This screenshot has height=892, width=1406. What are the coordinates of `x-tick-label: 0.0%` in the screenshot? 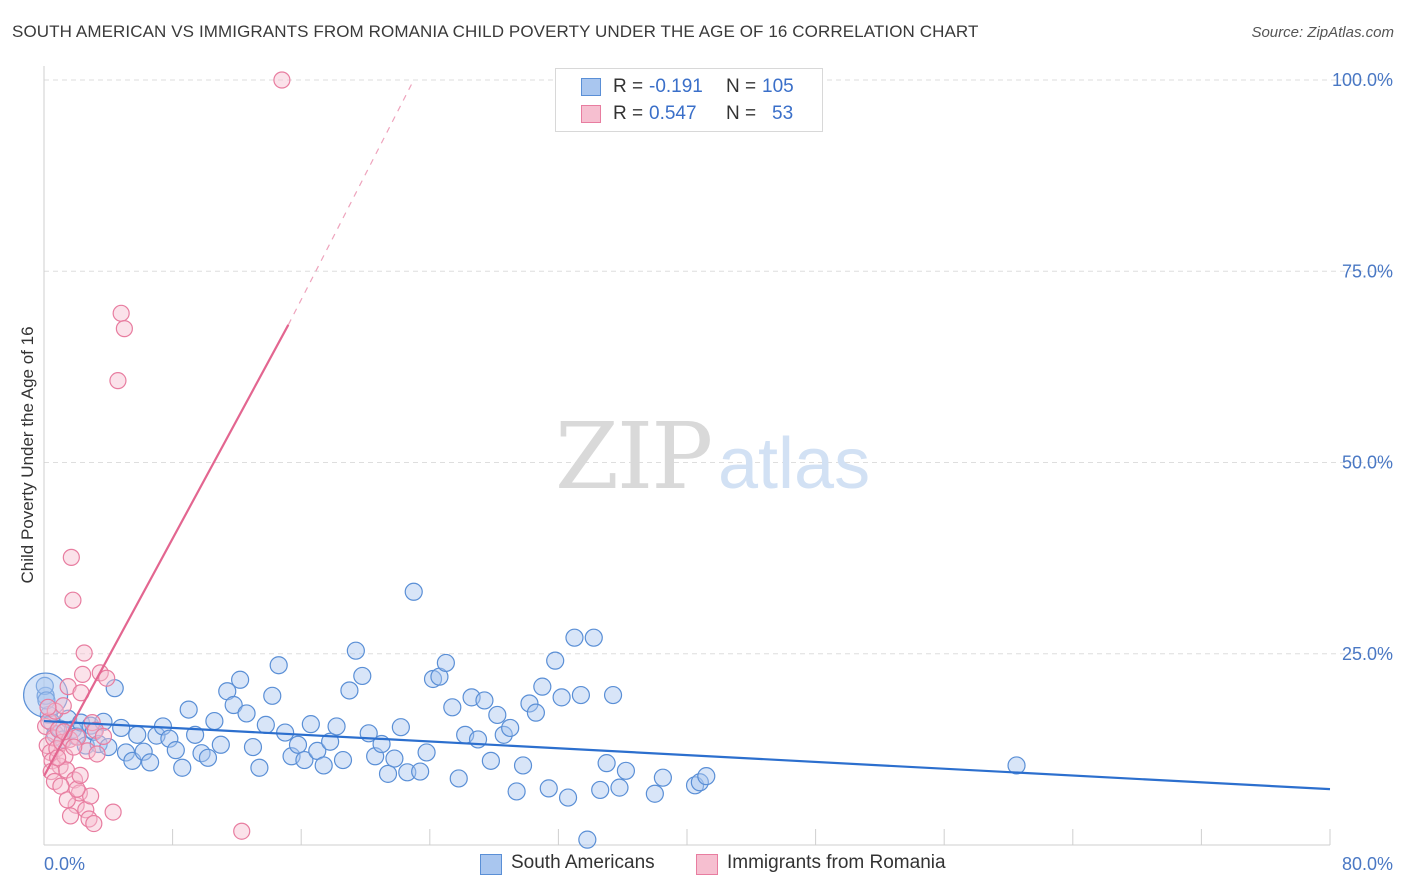 It's located at (64, 864).